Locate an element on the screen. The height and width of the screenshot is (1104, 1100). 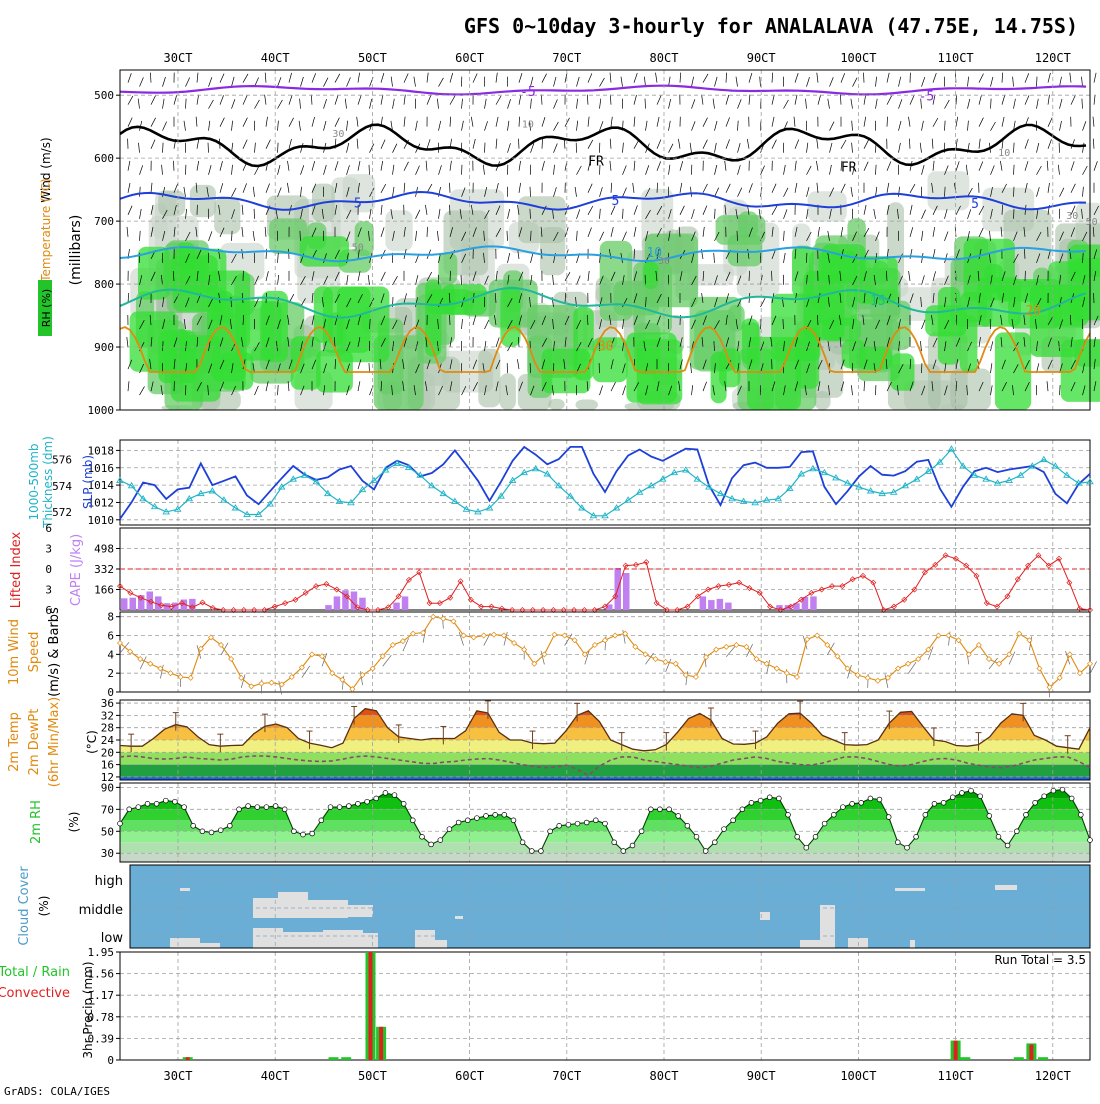
contour-label: 5 is located at coordinates (358, 203).